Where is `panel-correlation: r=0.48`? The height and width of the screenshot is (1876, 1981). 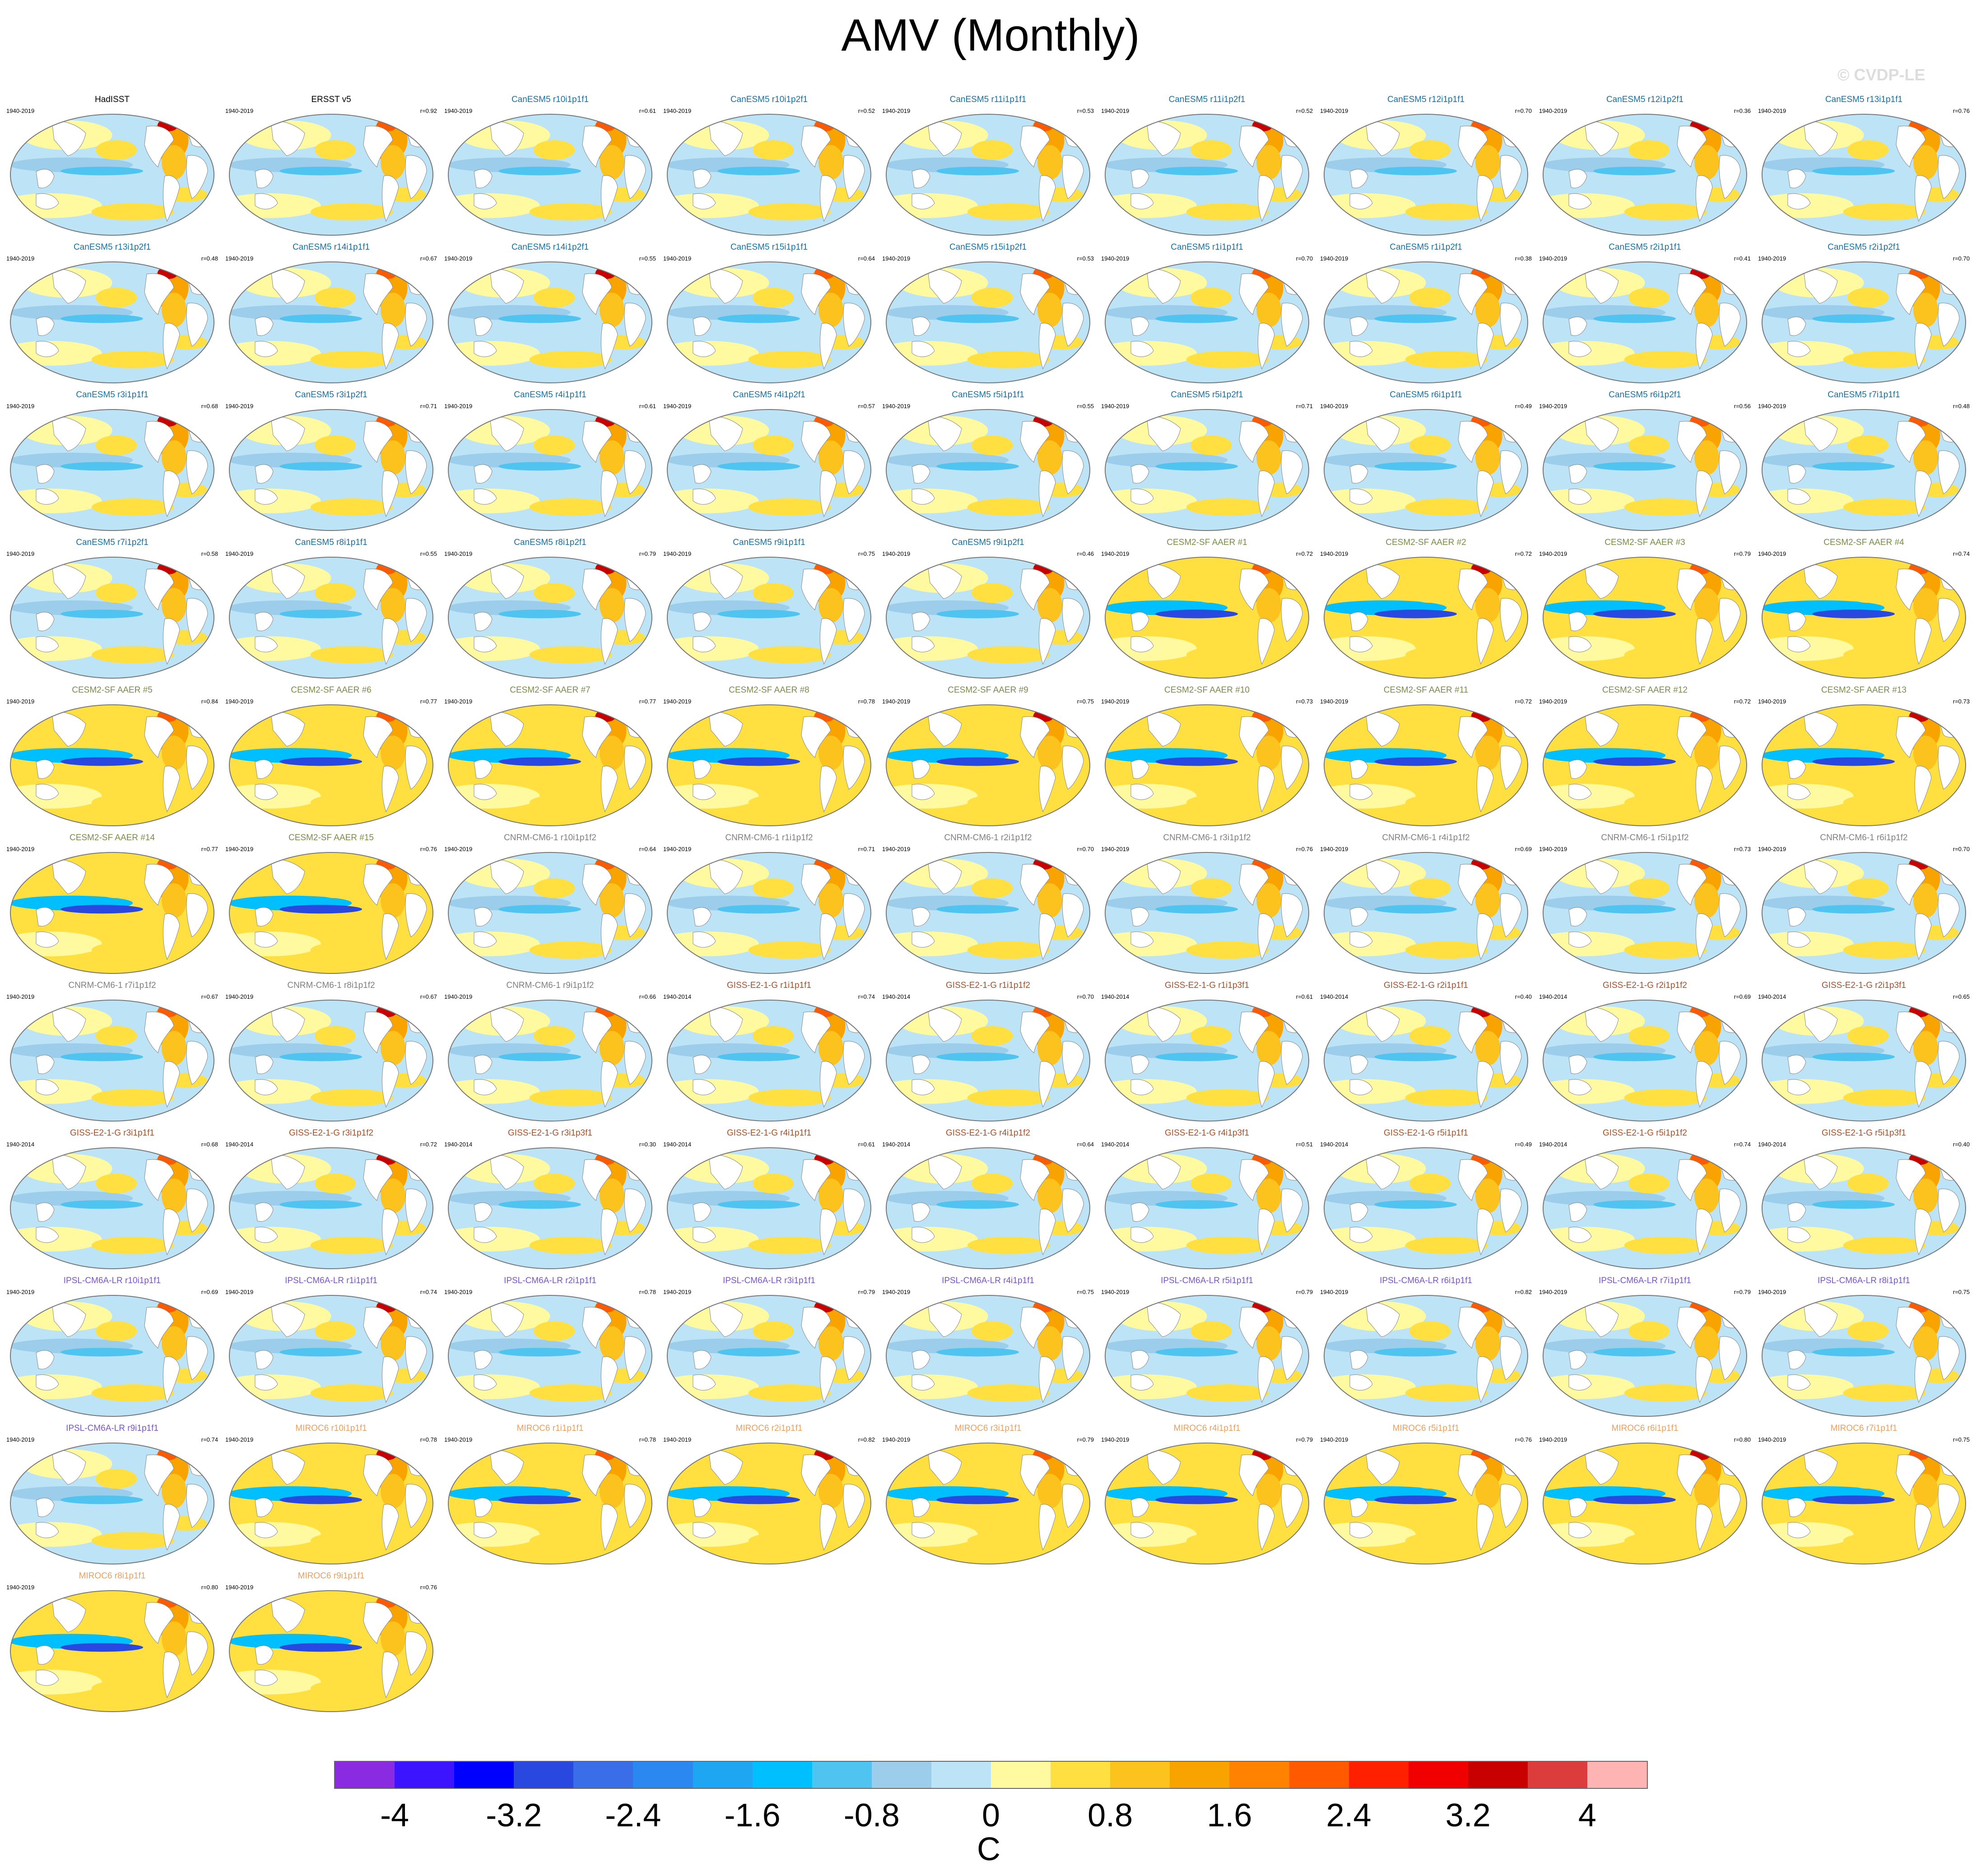
panel-correlation: r=0.48 is located at coordinates (209, 258).